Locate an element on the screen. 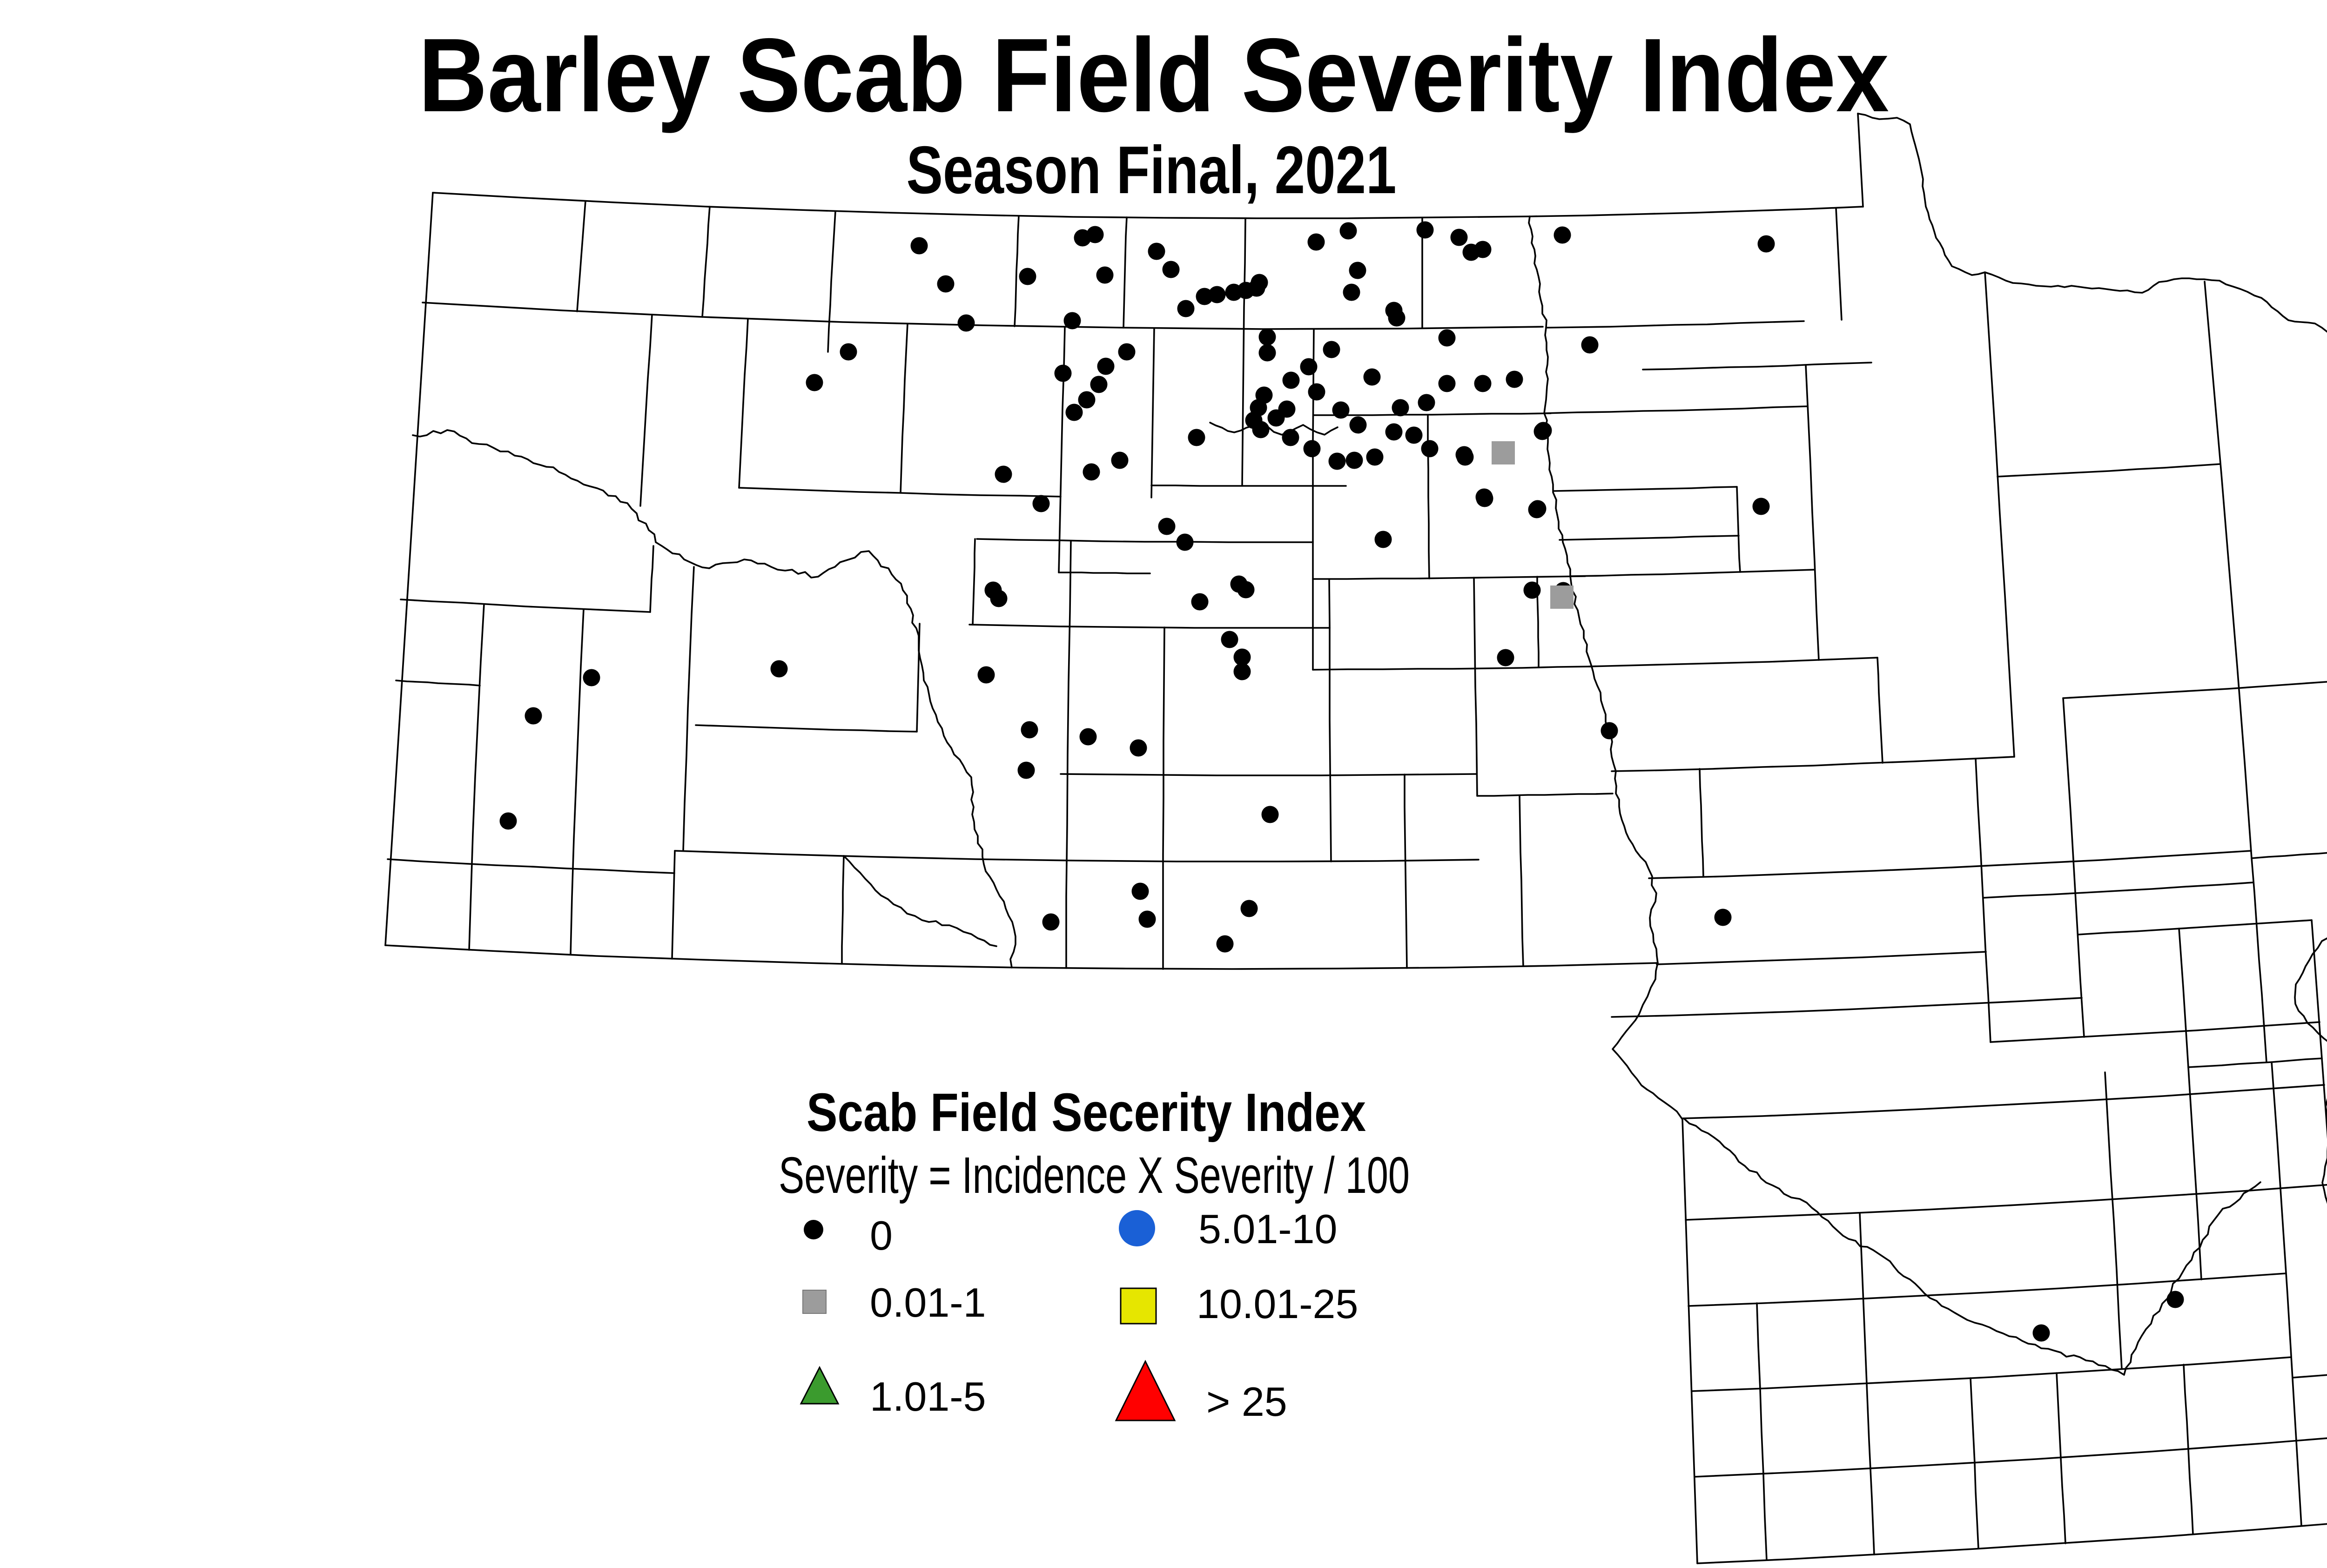 This screenshot has width=2327, height=1568. svg-text: 1.01-5 is located at coordinates (928, 1396).